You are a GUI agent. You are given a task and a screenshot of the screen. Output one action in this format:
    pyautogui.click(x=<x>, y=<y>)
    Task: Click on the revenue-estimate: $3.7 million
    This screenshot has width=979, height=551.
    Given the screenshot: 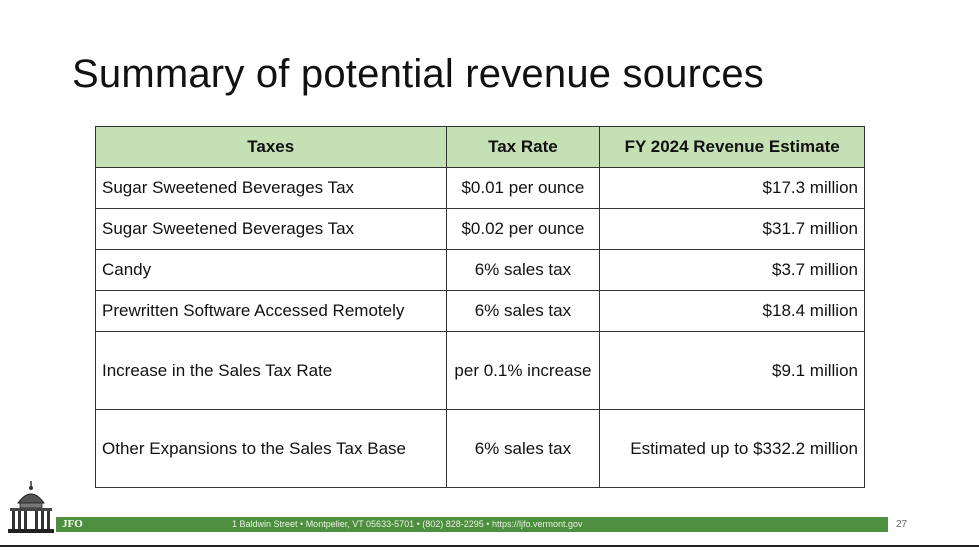 What is the action you would take?
    pyautogui.click(x=732, y=270)
    